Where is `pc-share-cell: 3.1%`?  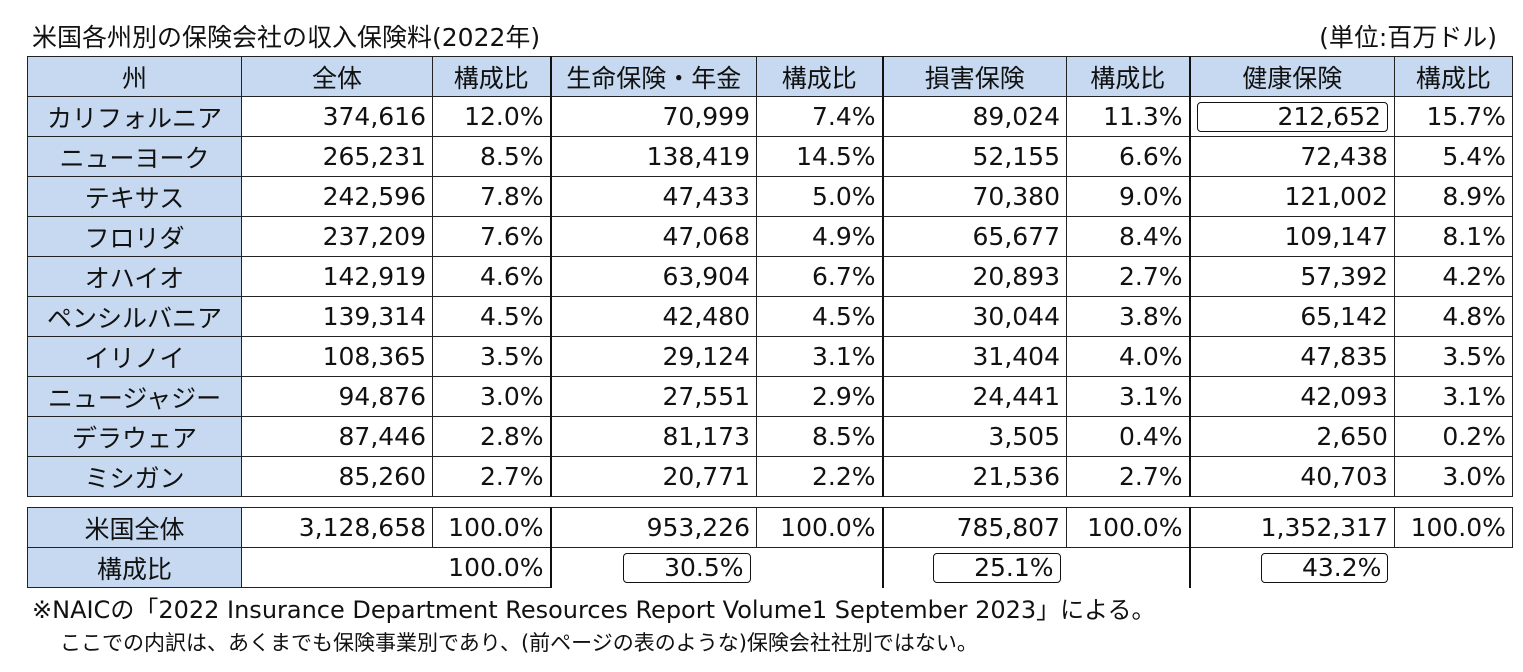
pc-share-cell: 3.1% is located at coordinates (1128, 396).